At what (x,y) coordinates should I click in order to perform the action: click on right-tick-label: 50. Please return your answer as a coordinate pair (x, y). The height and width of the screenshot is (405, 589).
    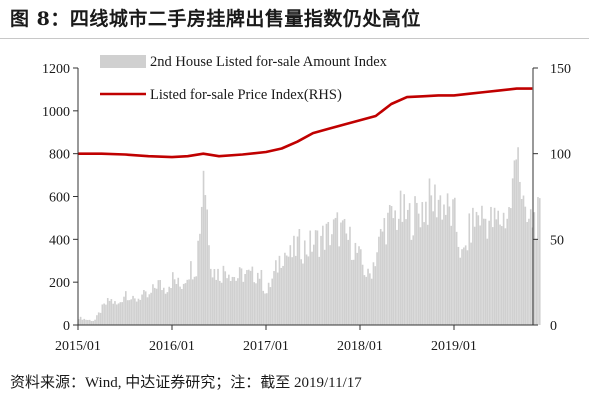
    Looking at the image, I should click on (557, 240).